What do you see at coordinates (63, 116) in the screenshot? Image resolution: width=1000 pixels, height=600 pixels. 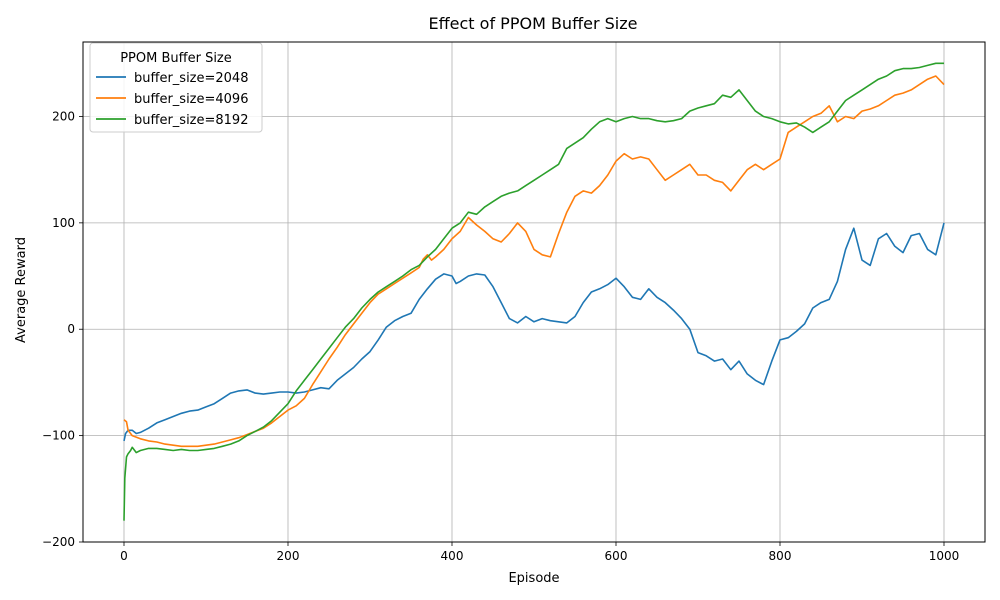 I see `y-tick-label: 200` at bounding box center [63, 116].